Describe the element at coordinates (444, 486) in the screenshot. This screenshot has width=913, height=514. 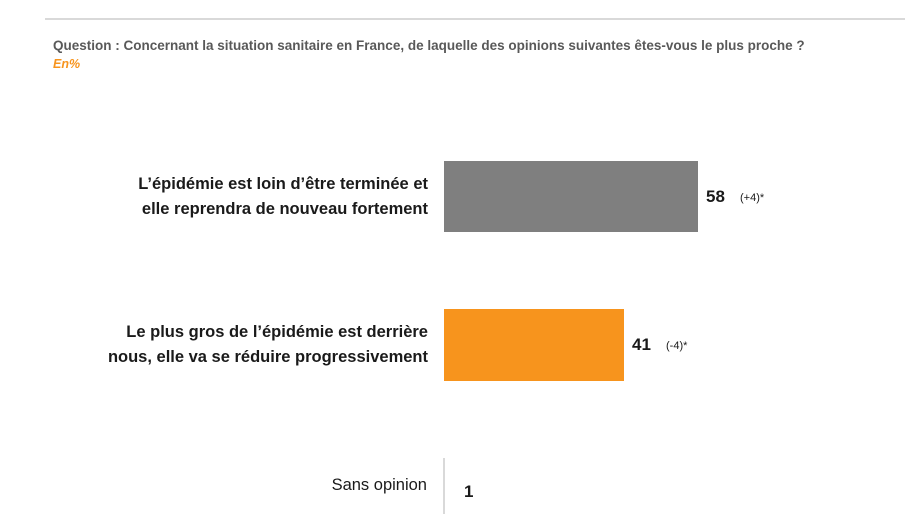
I see `axis-line` at that location.